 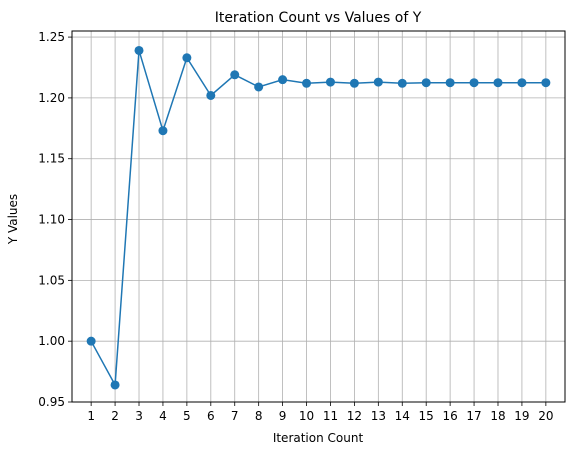 What do you see at coordinates (318, 18) in the screenshot?
I see `chart-title: Iteration Count vs Values of Y` at bounding box center [318, 18].